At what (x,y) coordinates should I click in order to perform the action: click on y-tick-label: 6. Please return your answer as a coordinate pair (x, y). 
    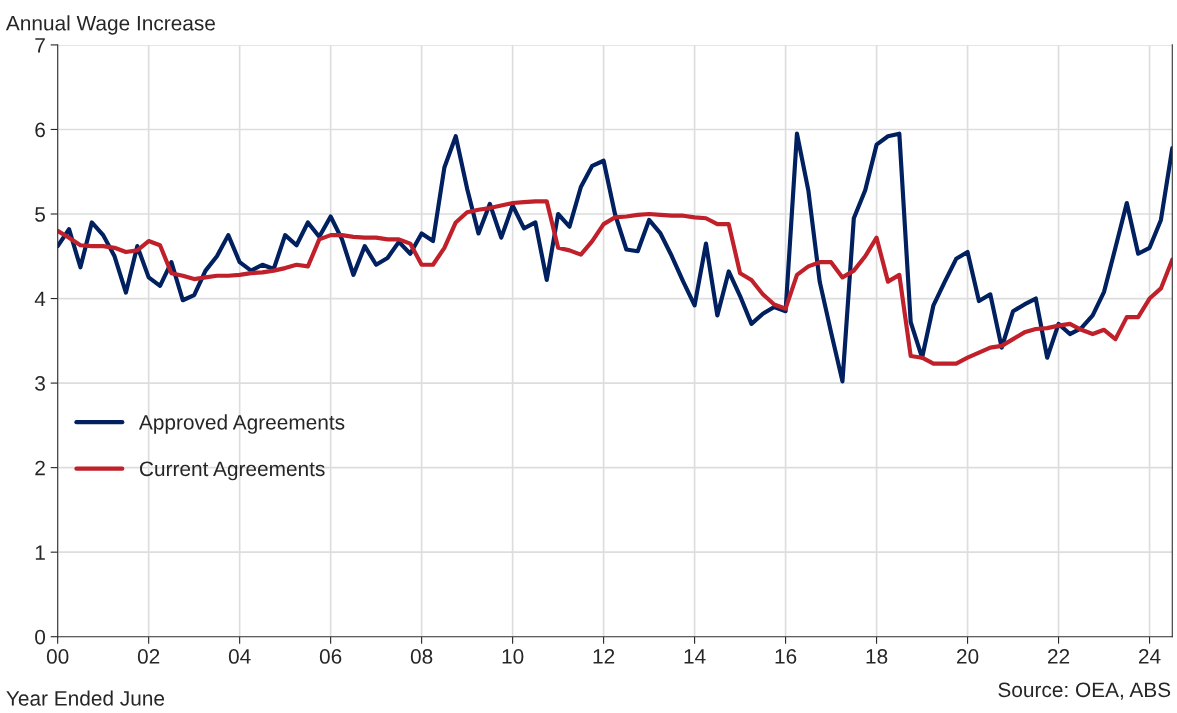
    Looking at the image, I should click on (40, 130).